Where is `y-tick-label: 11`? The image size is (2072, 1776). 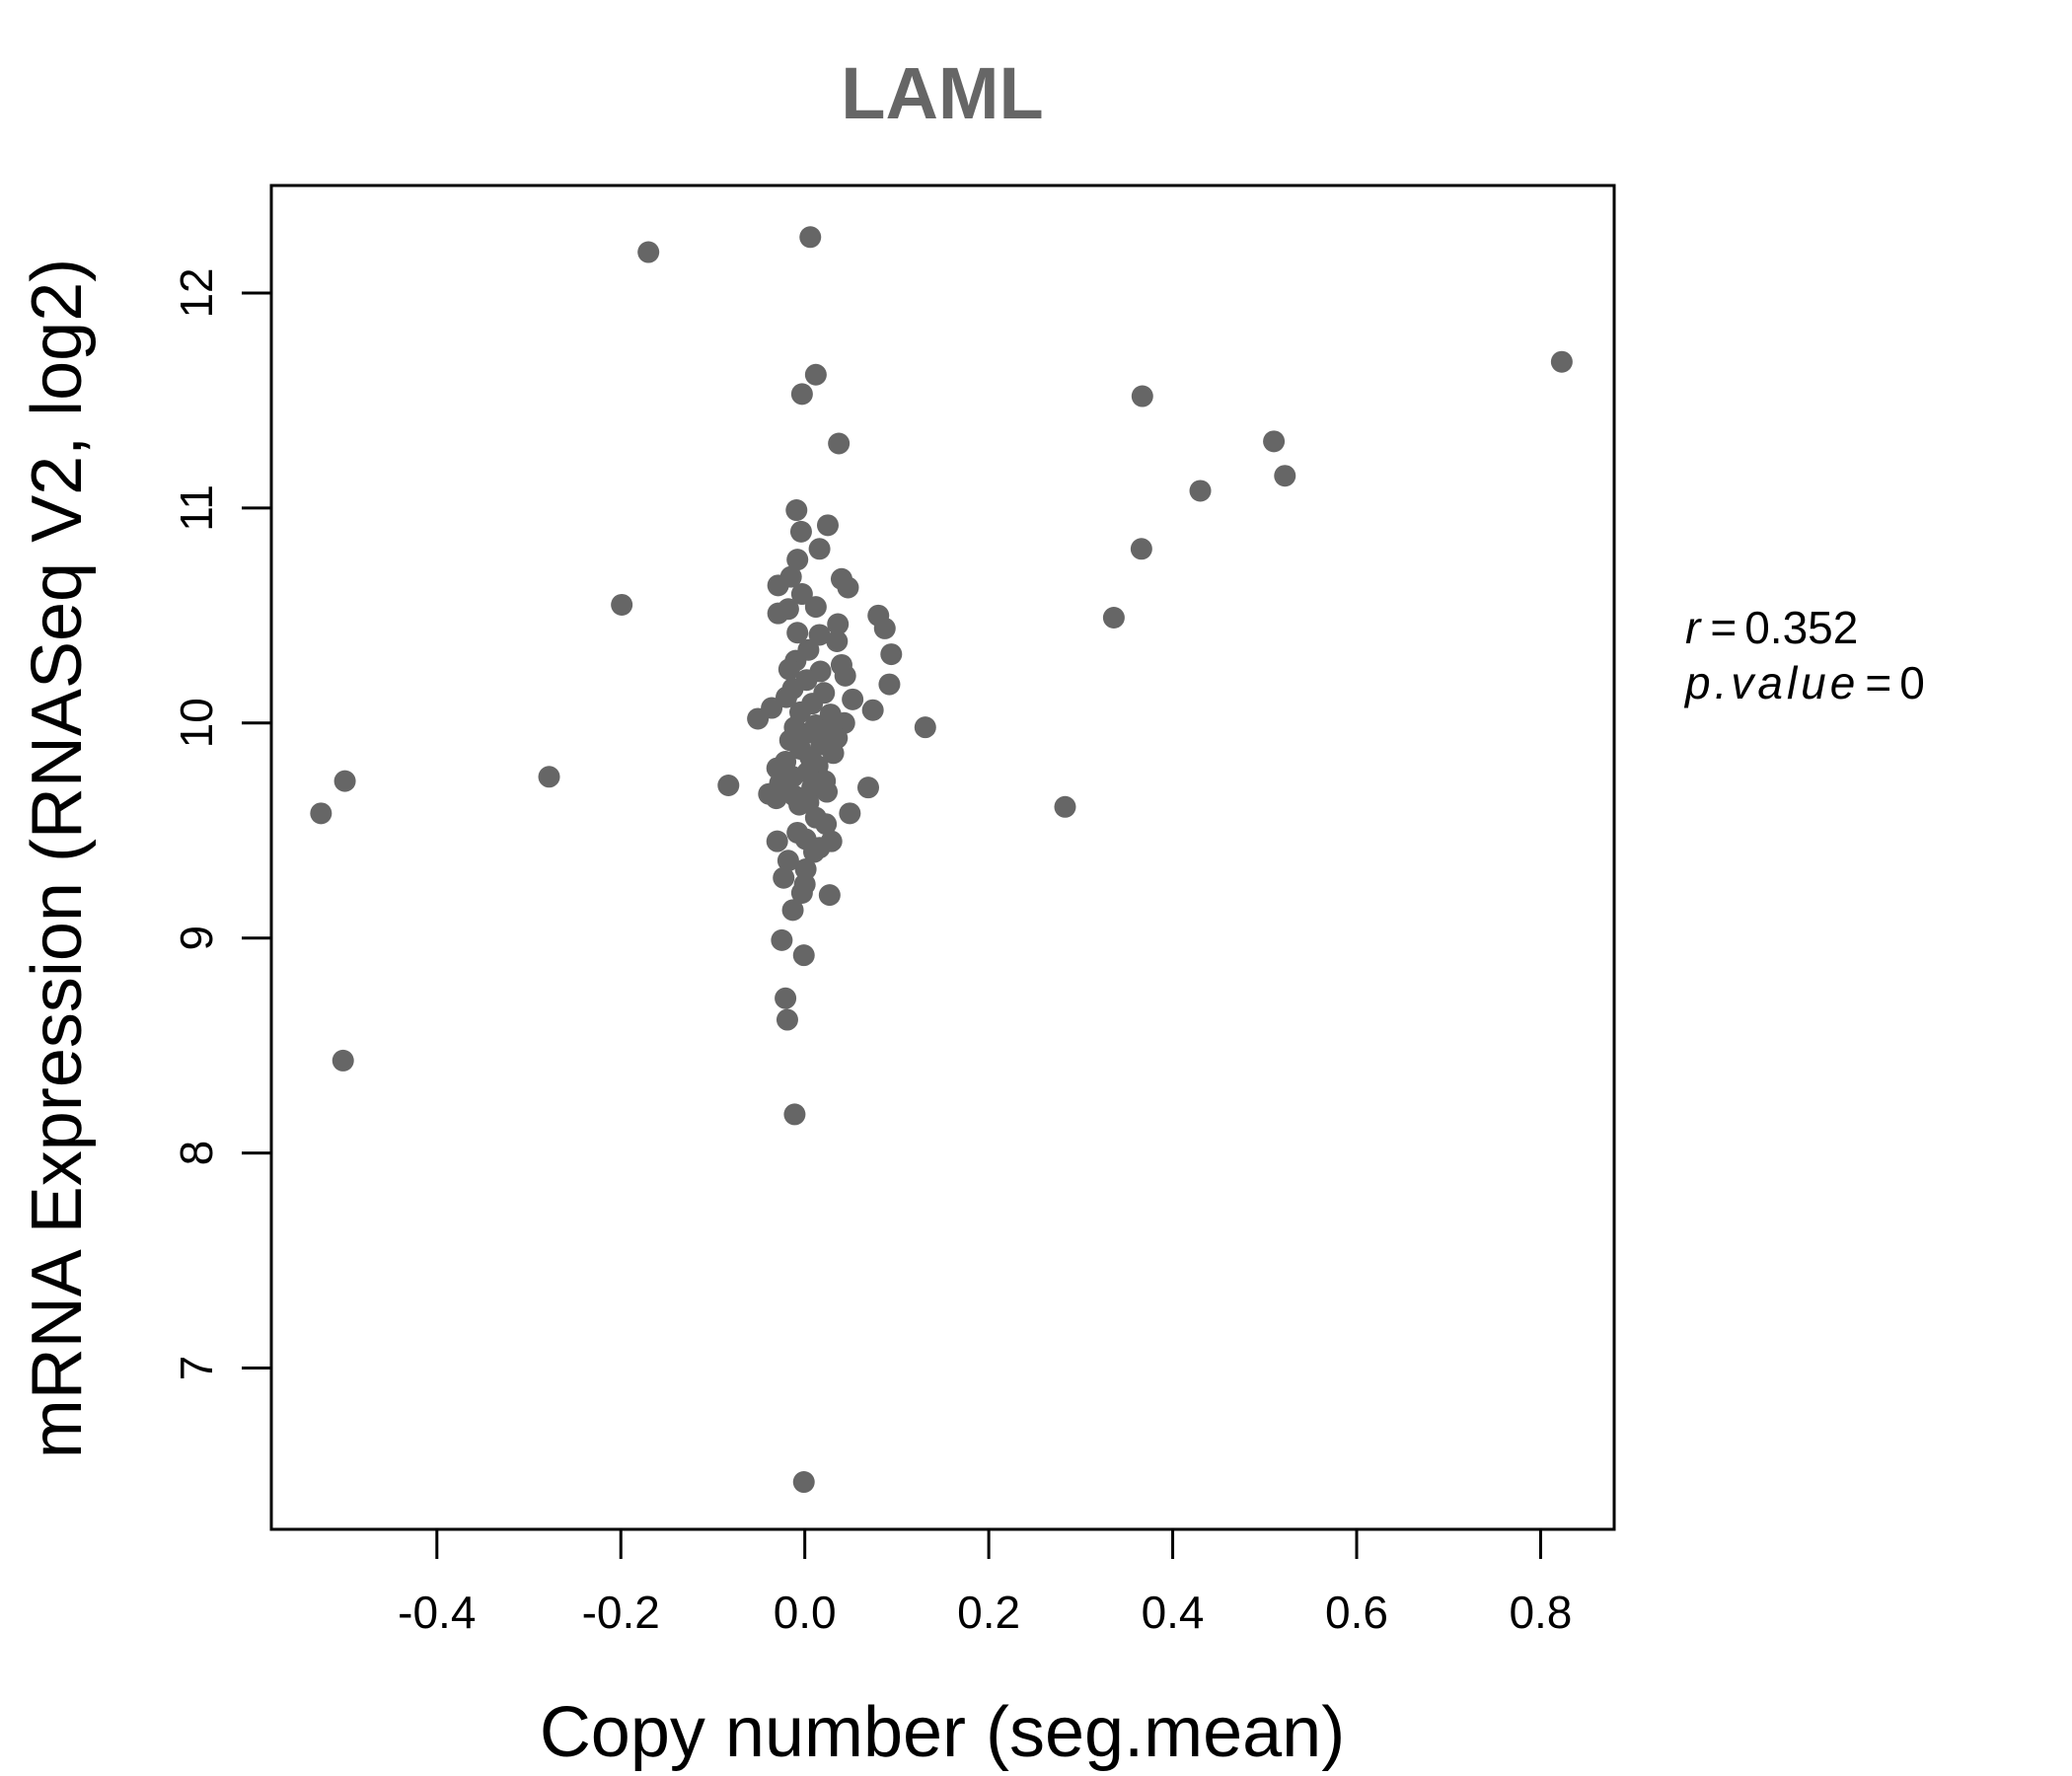
y-tick-label: 11 is located at coordinates (197, 508).